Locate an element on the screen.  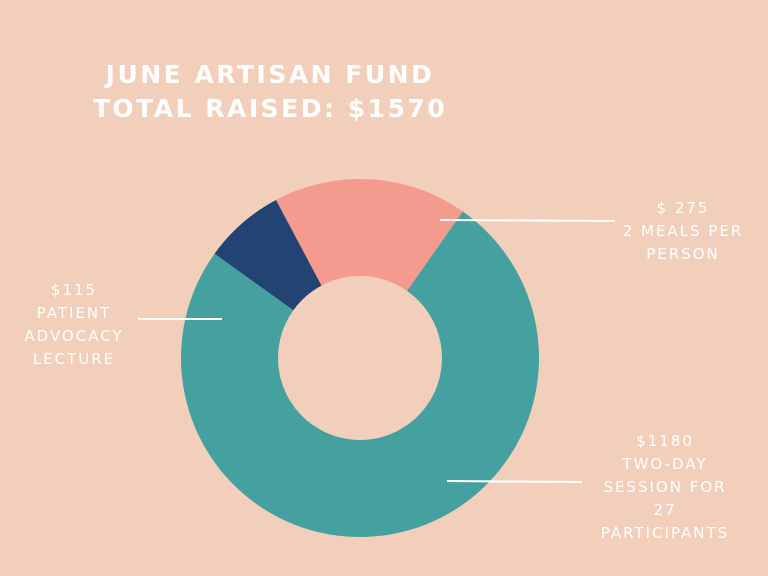
session-callout-line: 27 is located at coordinates (665, 510).